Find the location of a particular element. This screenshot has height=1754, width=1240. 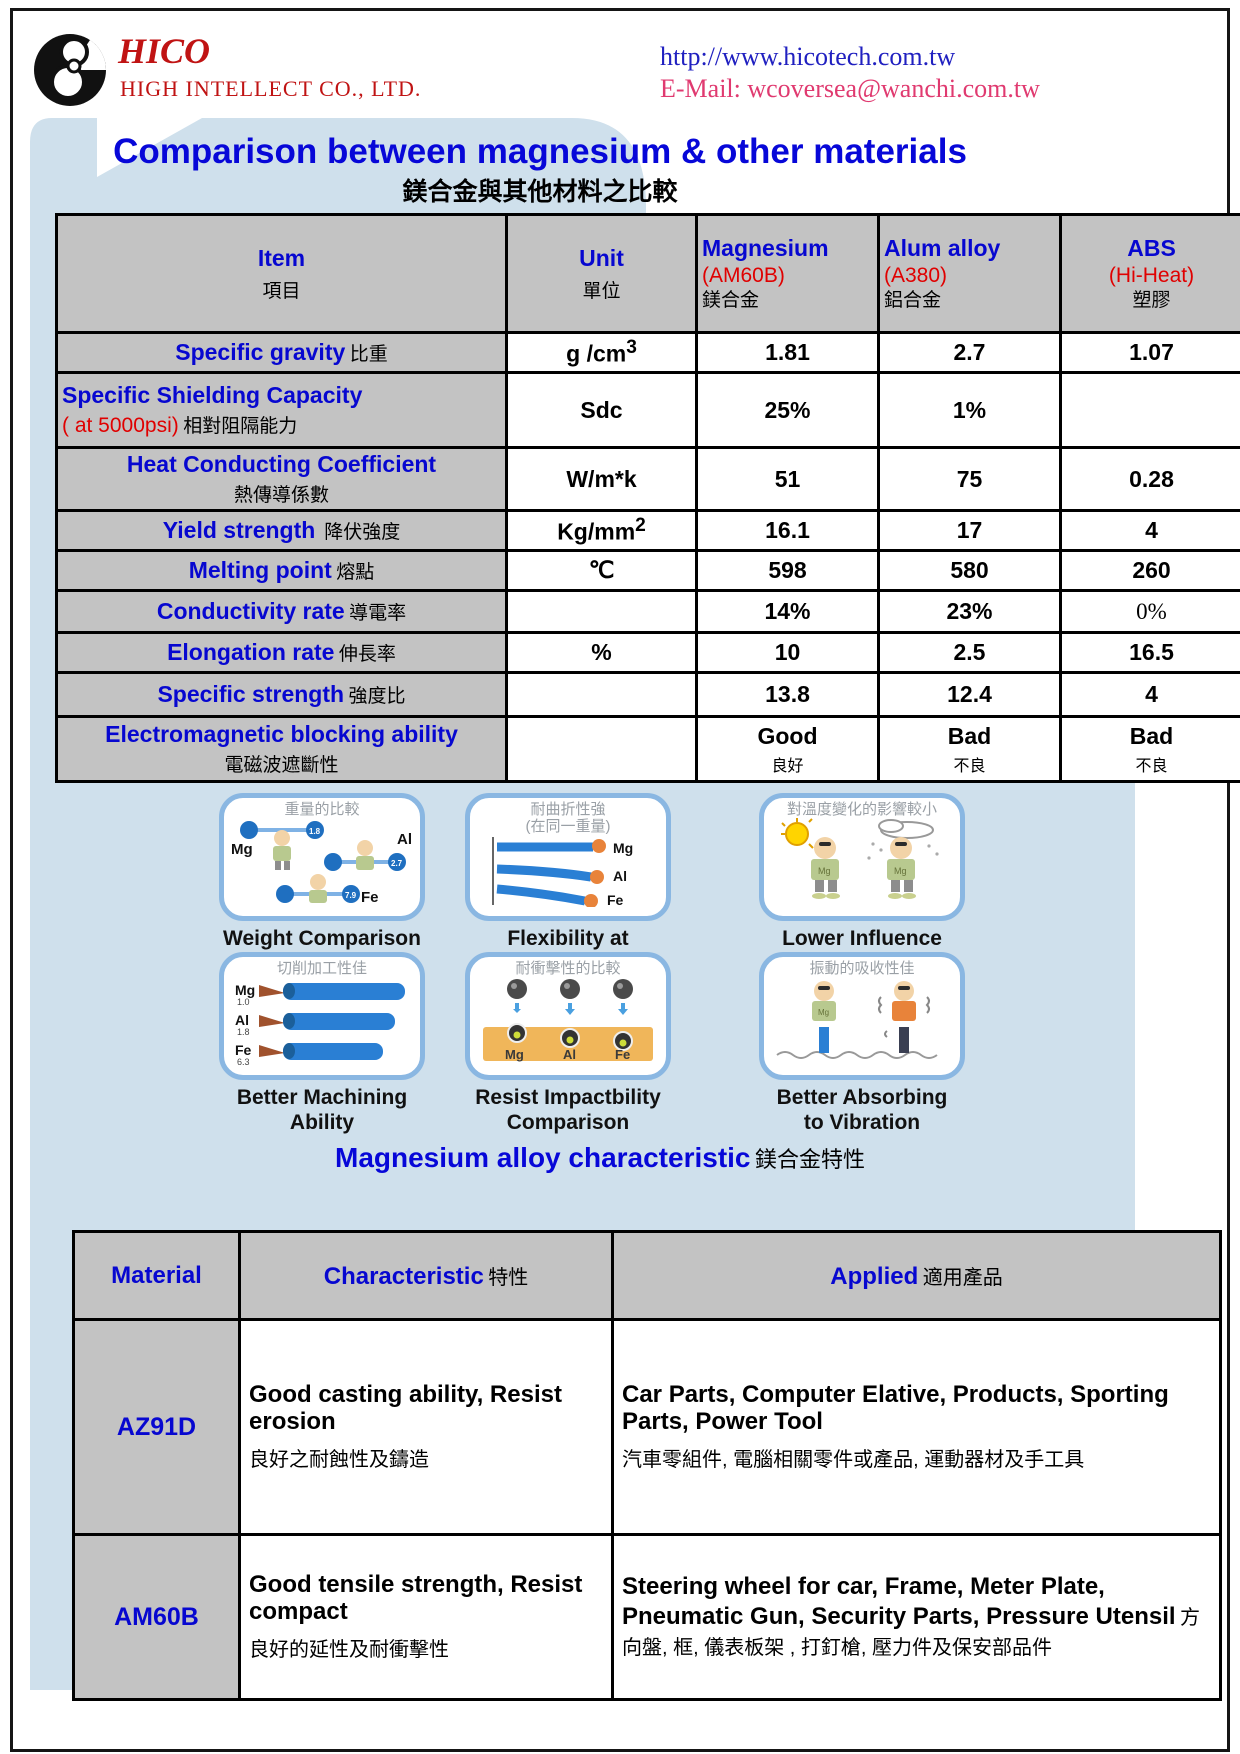

value-cell: 2.5 is located at coordinates (969, 652).